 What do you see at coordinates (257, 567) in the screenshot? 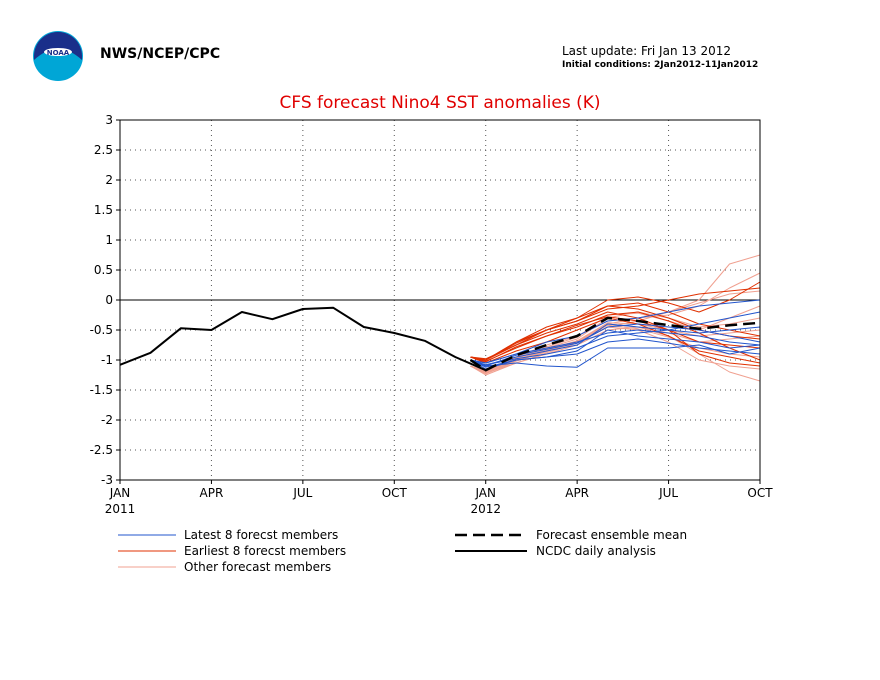
I see `legend-label-other: Other forecast members` at bounding box center [257, 567].